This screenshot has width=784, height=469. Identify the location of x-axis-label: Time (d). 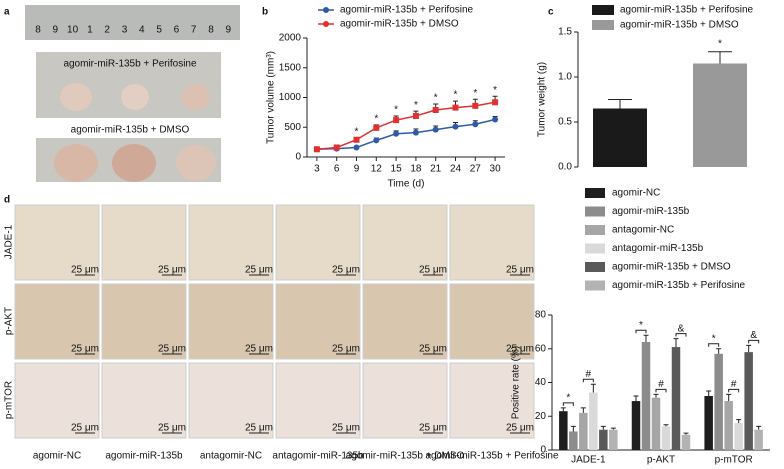
(406, 184).